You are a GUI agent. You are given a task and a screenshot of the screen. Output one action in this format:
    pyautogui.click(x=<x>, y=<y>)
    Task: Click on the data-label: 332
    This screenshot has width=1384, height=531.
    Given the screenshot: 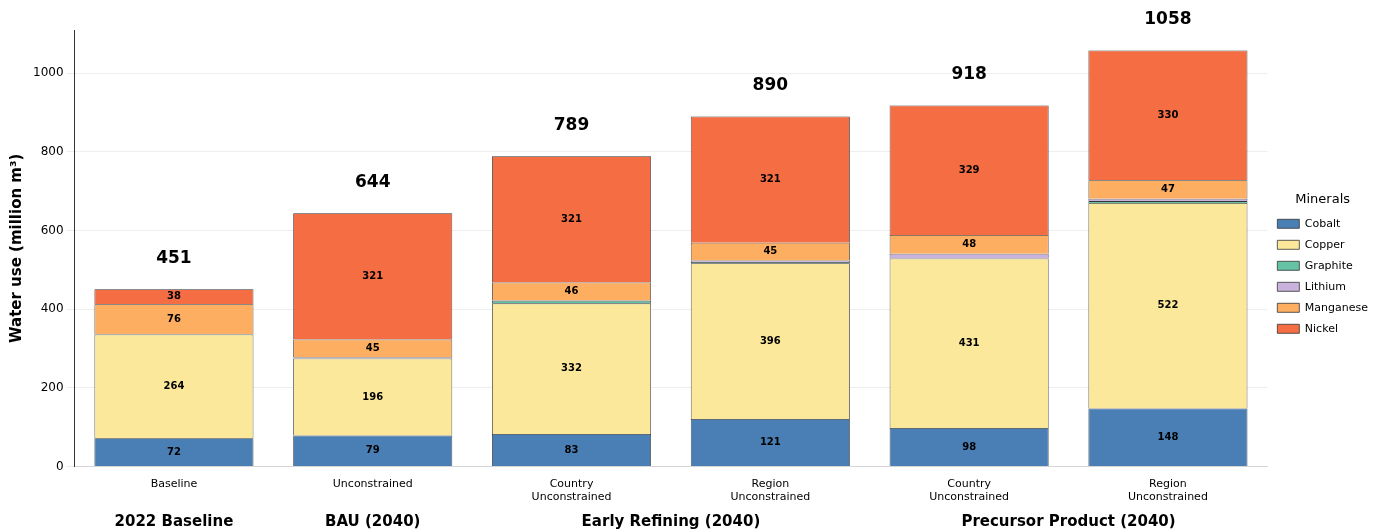 What is the action you would take?
    pyautogui.click(x=572, y=368)
    